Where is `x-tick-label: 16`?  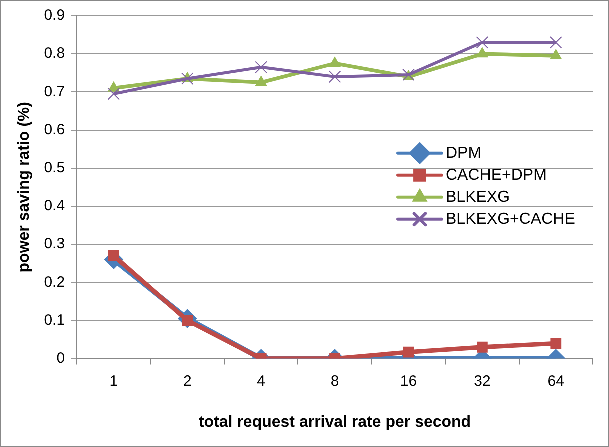
x-tick-label: 16 is located at coordinates (409, 381).